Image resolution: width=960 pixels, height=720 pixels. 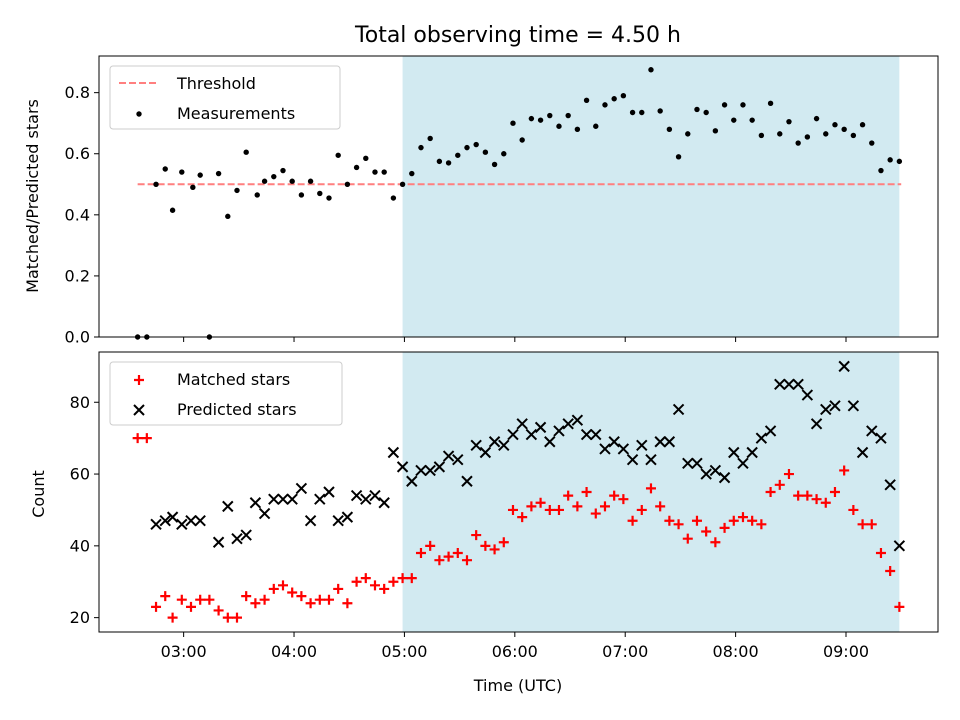 What do you see at coordinates (225, 97) in the screenshot?
I see `legend: Threshold Measurements` at bounding box center [225, 97].